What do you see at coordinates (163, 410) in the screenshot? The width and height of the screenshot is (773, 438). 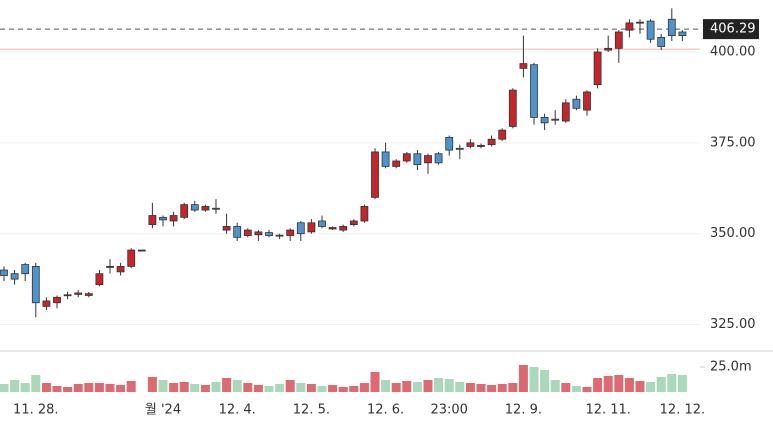 I see `x-tick-label: 월 '24` at bounding box center [163, 410].